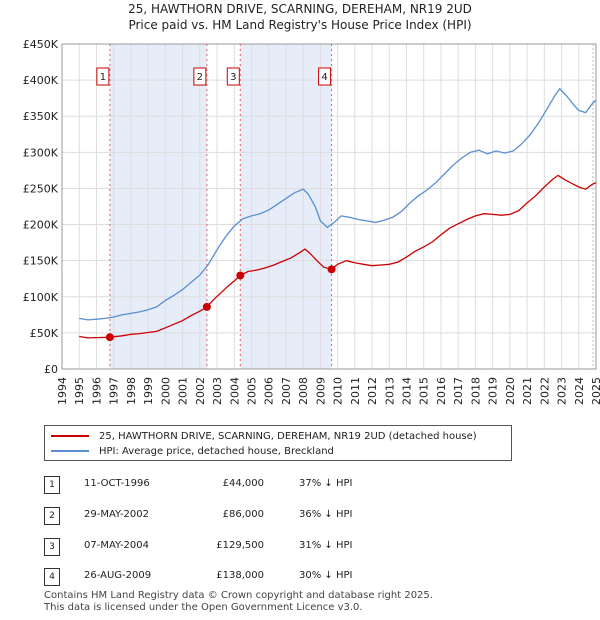 This screenshot has width=600, height=620. Describe the element at coordinates (41, 80) in the screenshot. I see `y-tick-label: £400K` at that location.